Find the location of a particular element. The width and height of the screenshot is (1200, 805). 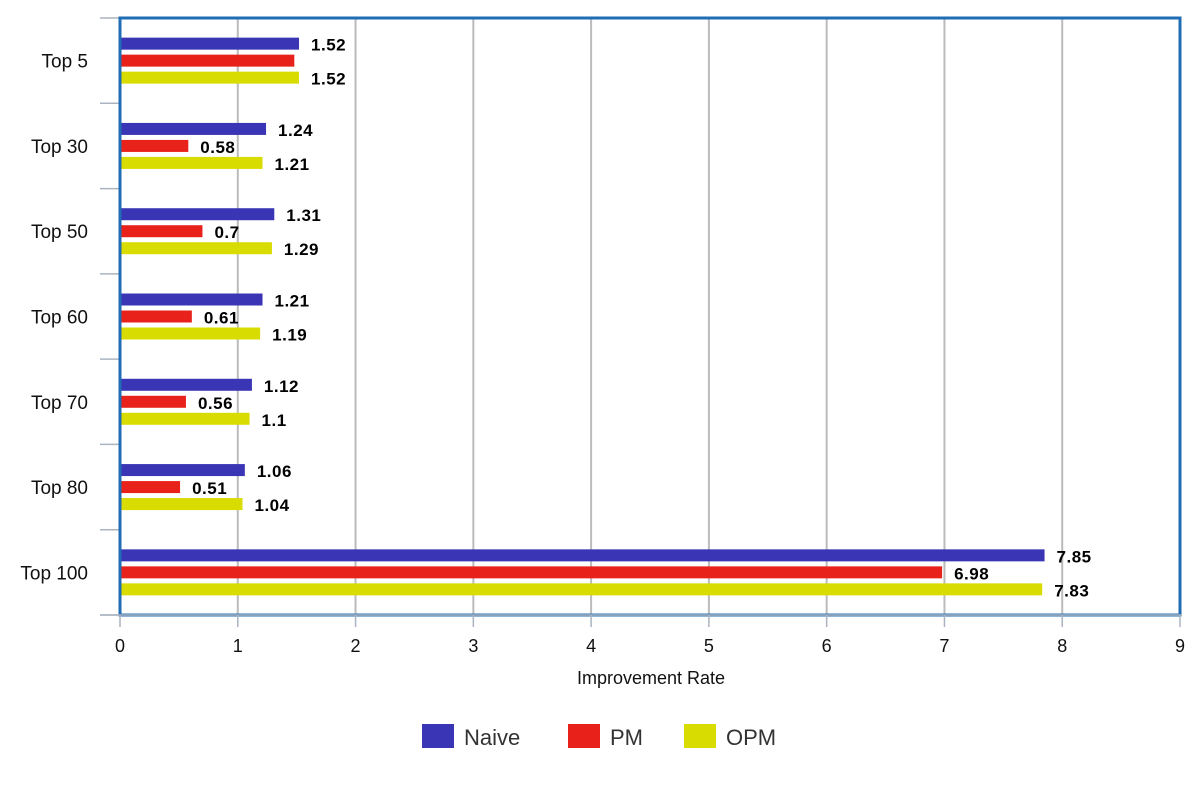

x-tick-label: 8 is located at coordinates (1062, 646).